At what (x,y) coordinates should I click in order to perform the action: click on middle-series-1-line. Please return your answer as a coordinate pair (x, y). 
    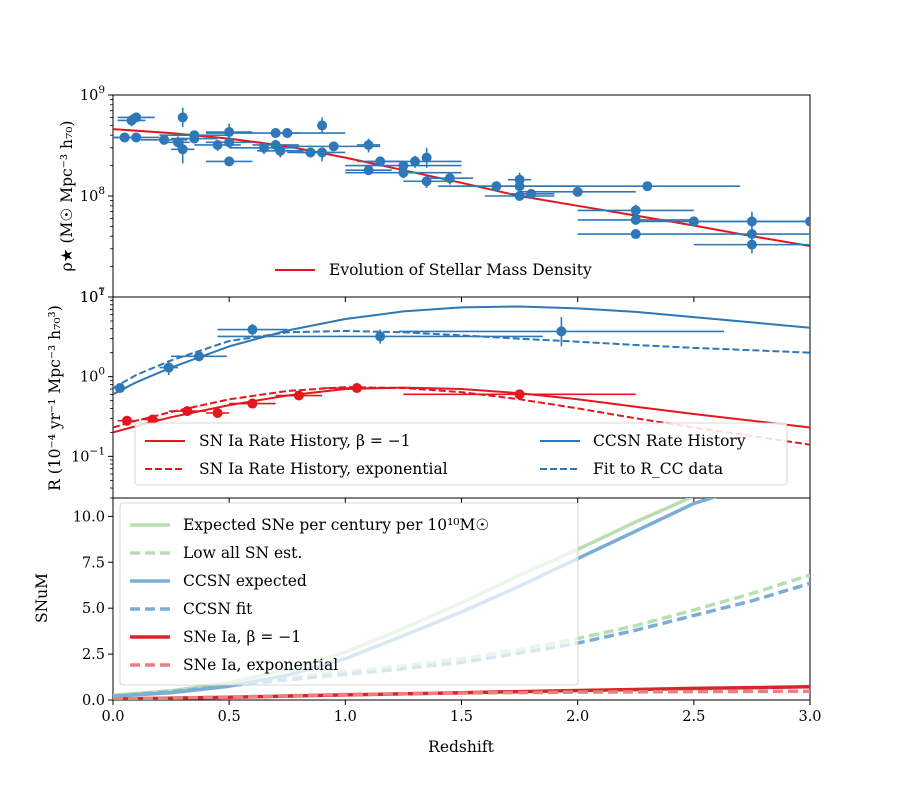
    Looking at the image, I should click on (461, 416).